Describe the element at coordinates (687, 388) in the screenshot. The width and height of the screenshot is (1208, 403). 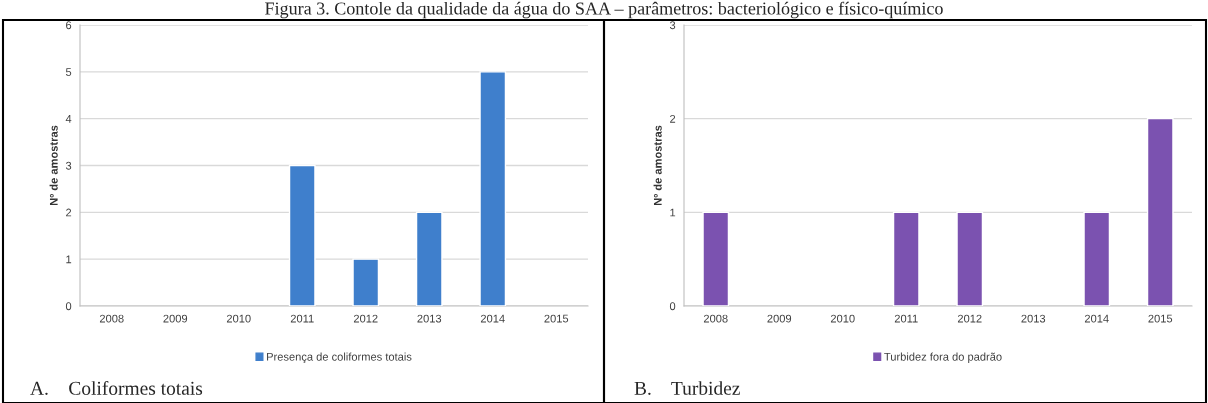
I see `text: B. Turbidez` at that location.